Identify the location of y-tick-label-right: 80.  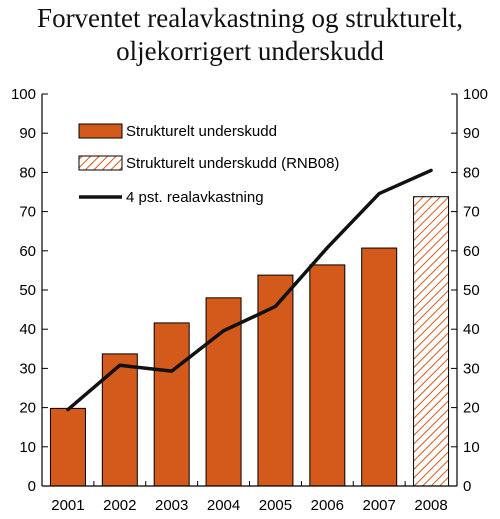
(471, 172).